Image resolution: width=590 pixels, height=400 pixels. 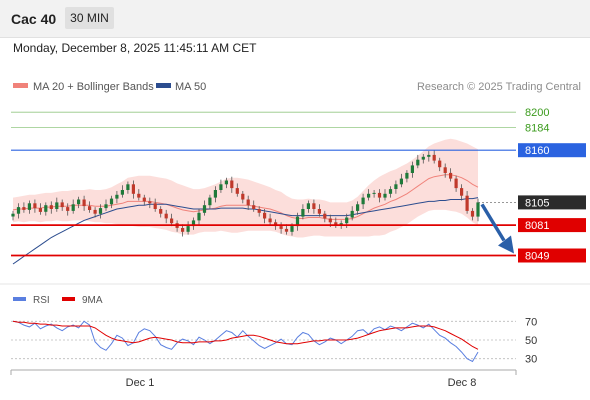 What do you see at coordinates (190, 87) in the screenshot?
I see `ma50-legend-label: MA 50` at bounding box center [190, 87].